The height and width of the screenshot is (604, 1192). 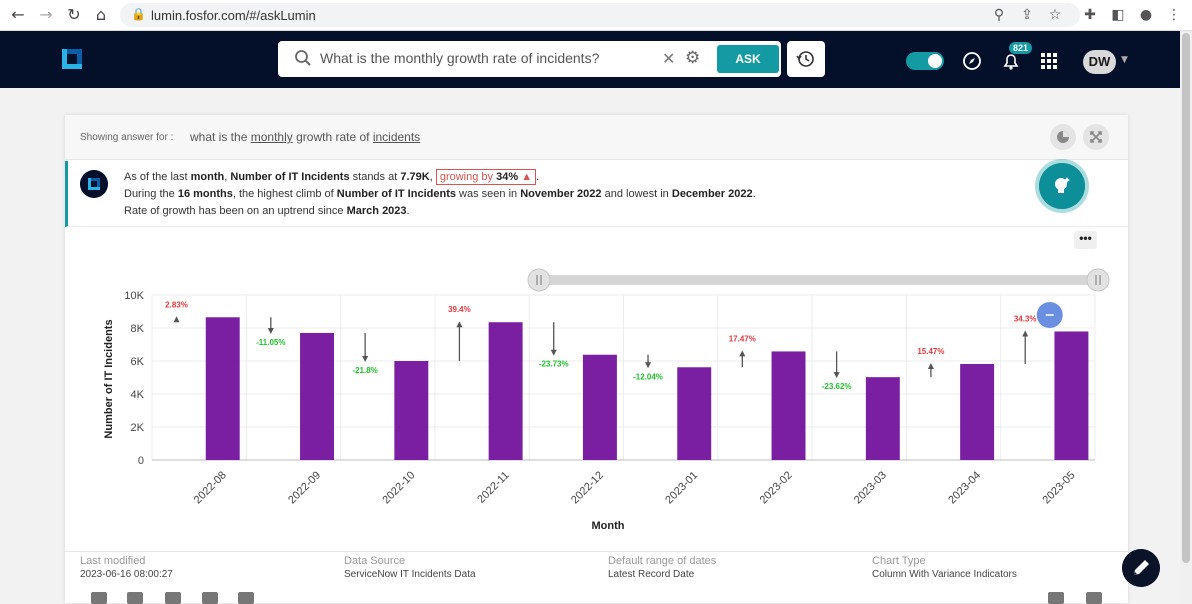 What do you see at coordinates (669, 58) in the screenshot?
I see `close-icon: ✕` at bounding box center [669, 58].